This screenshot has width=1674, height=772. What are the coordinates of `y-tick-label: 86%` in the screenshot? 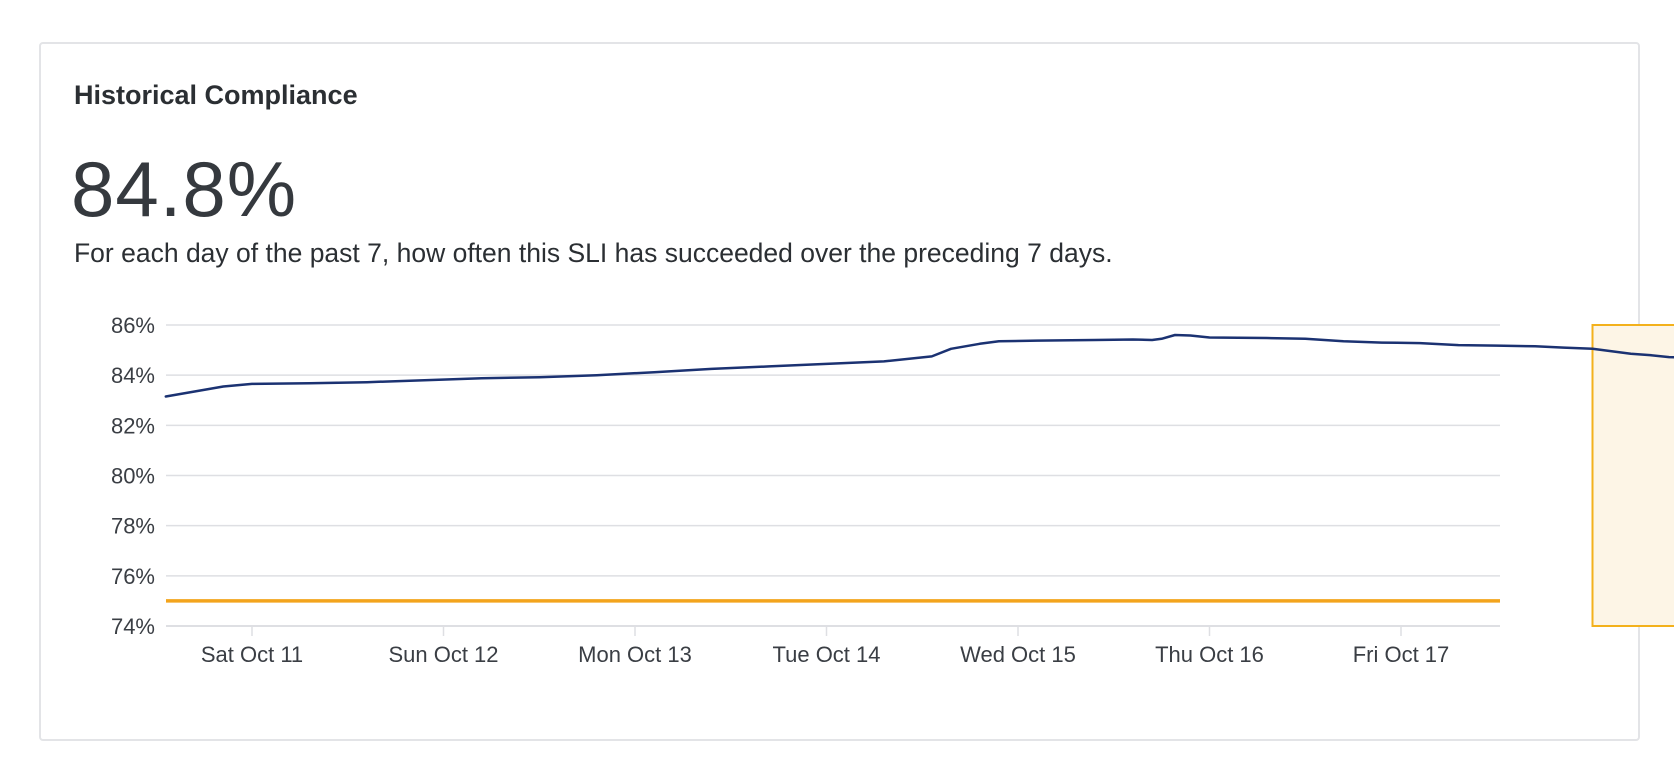 It's located at (133, 325).